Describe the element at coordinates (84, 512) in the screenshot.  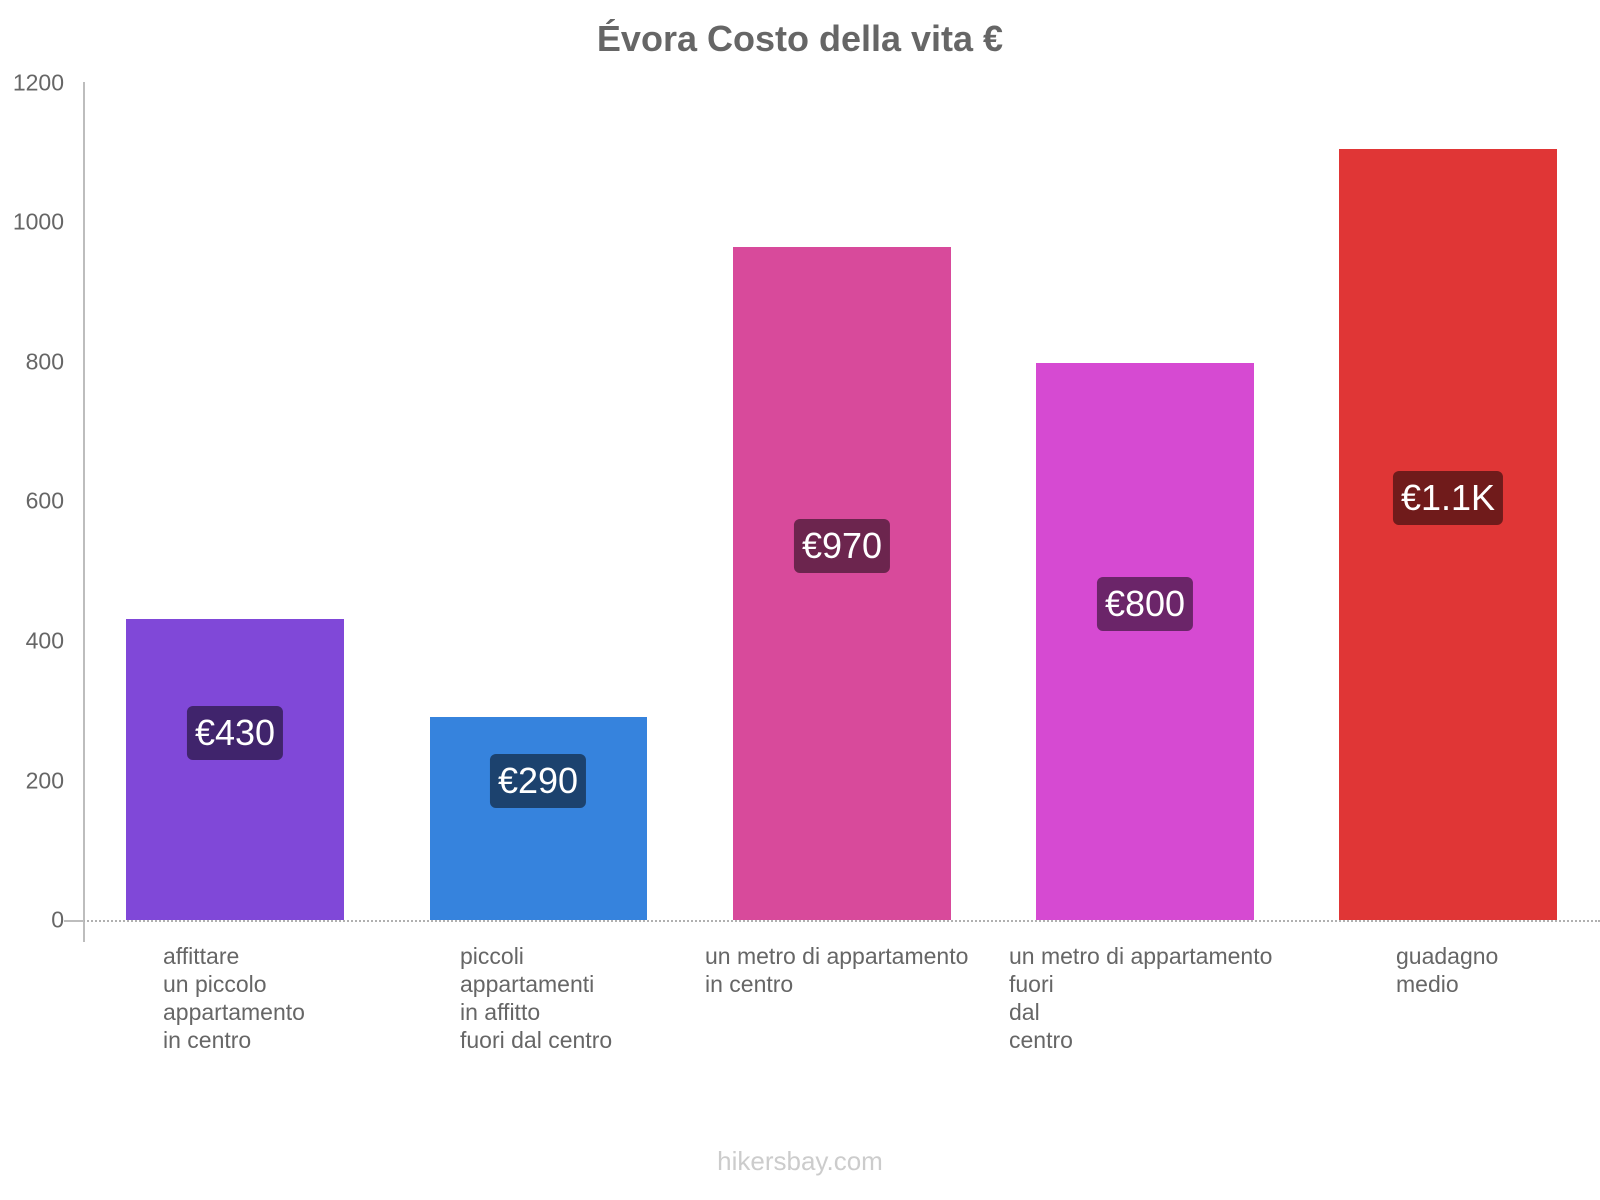
I see `y-axis-line` at that location.